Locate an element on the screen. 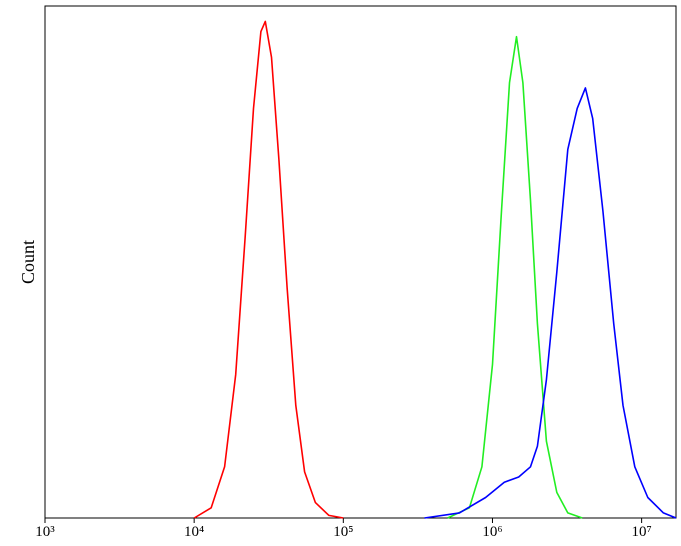 This screenshot has width=681, height=546. x-tick-label: 10⁵ is located at coordinates (343, 532).